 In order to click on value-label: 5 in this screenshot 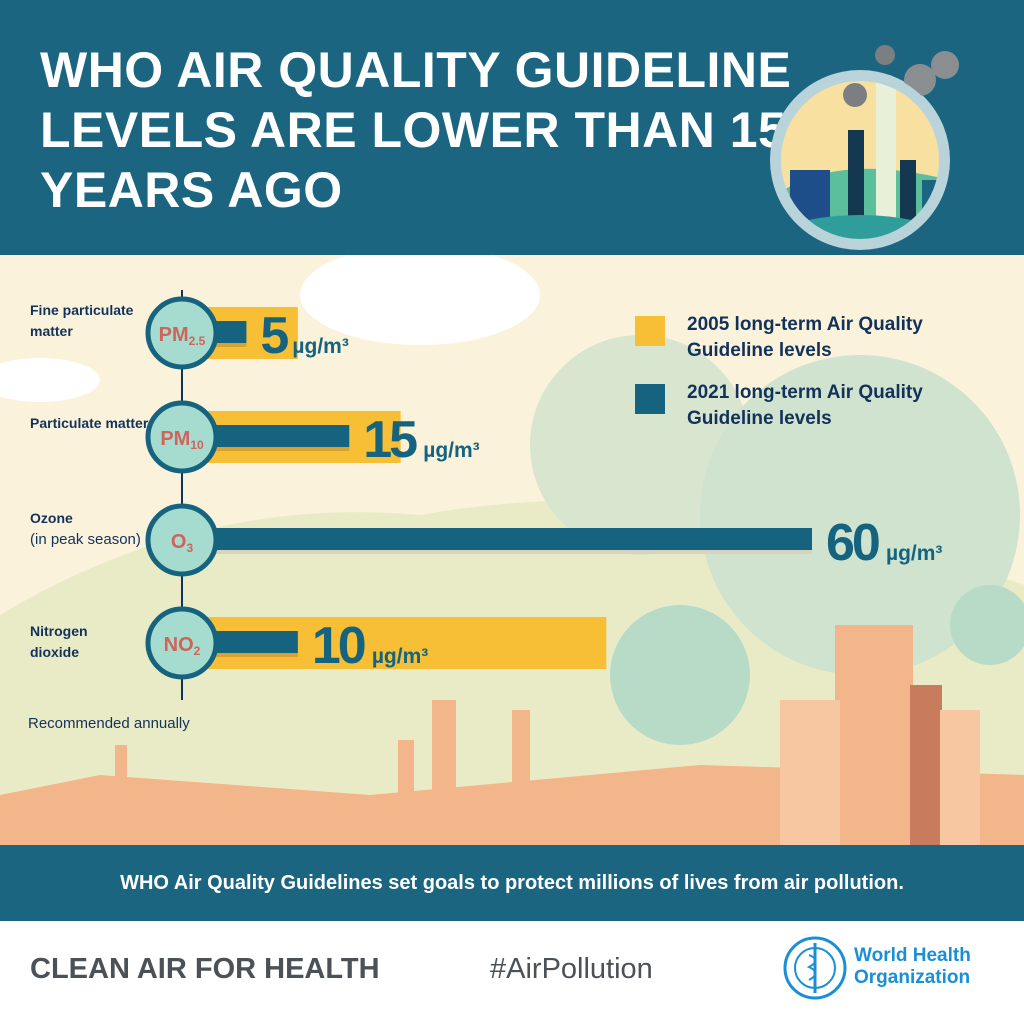, I will do `click(274, 336)`.